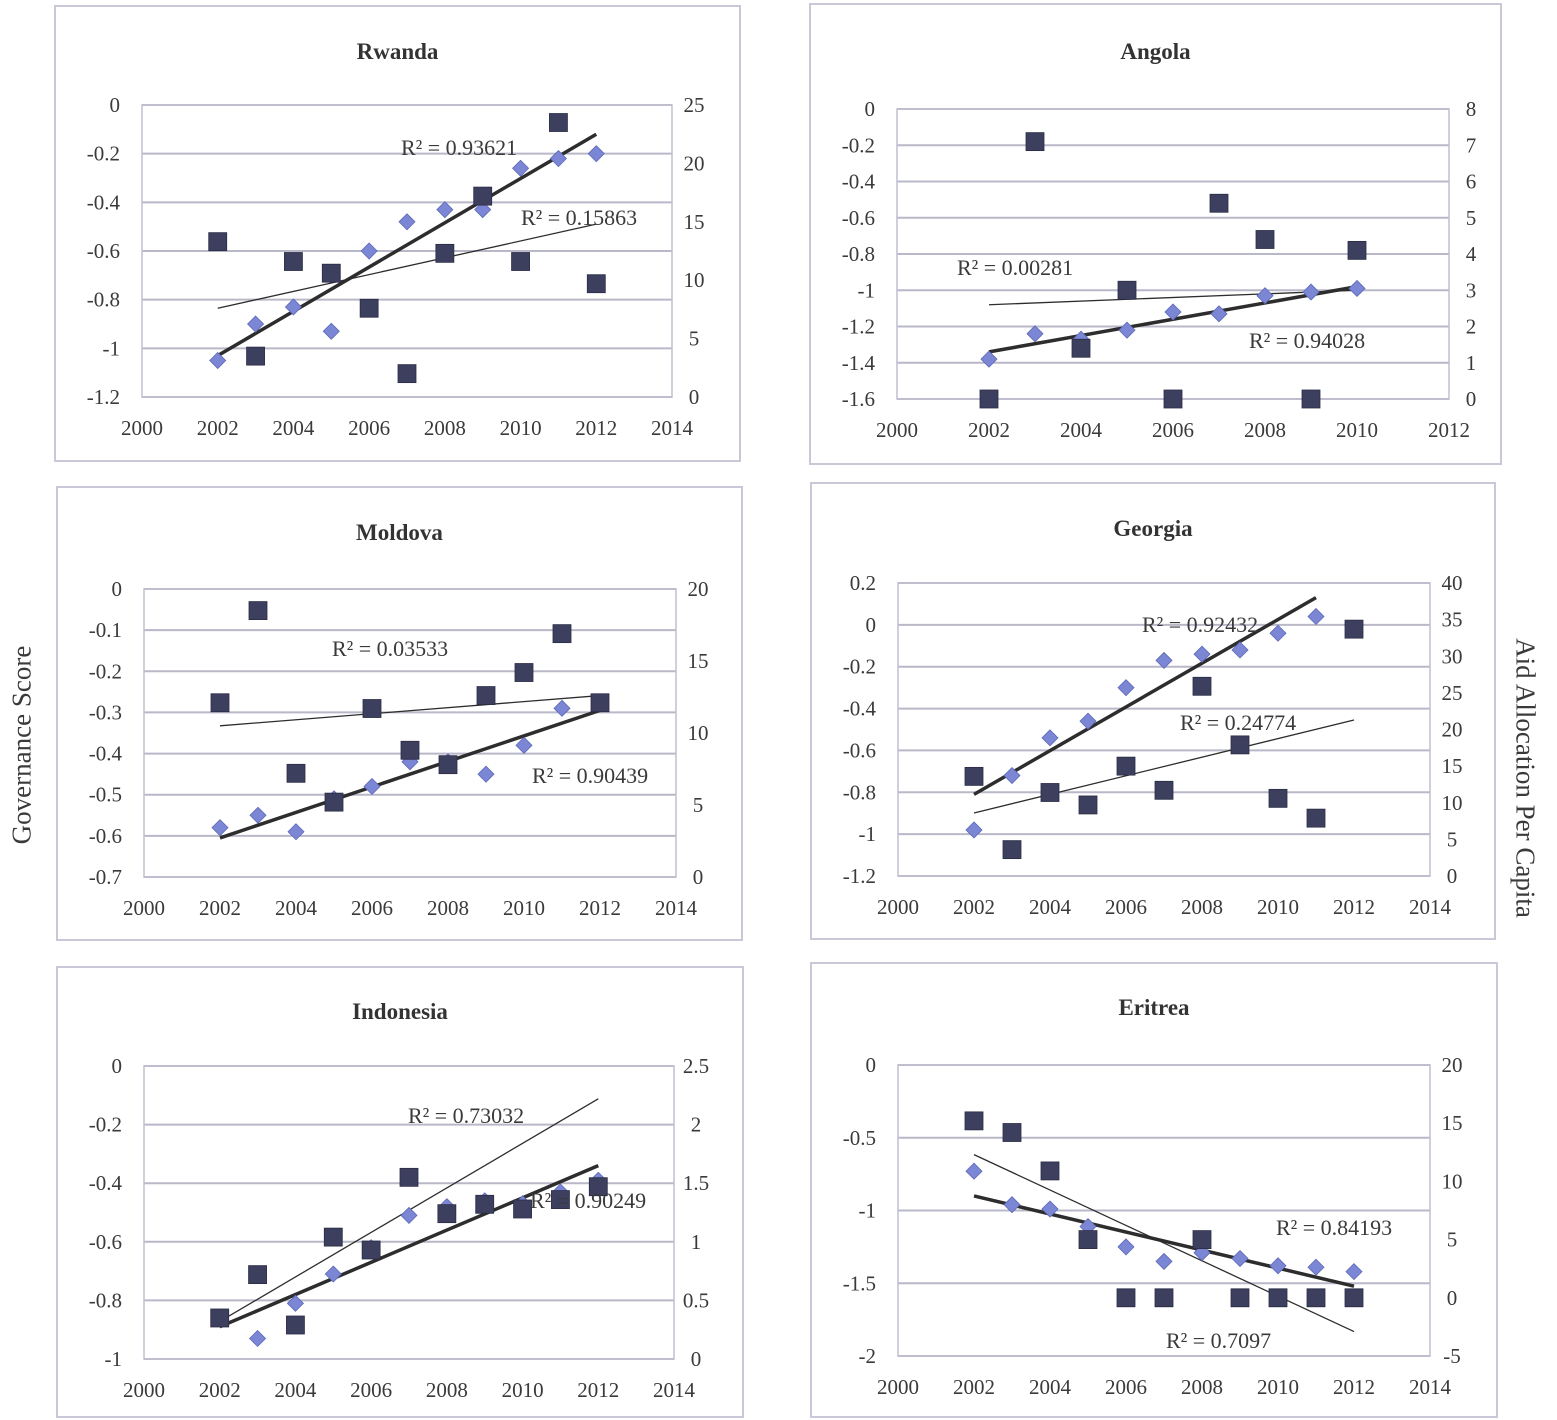 Image resolution: width=1557 pixels, height=1420 pixels. Describe the element at coordinates (105, 671) in the screenshot. I see `left-axis-tick-label: -0.2` at that location.